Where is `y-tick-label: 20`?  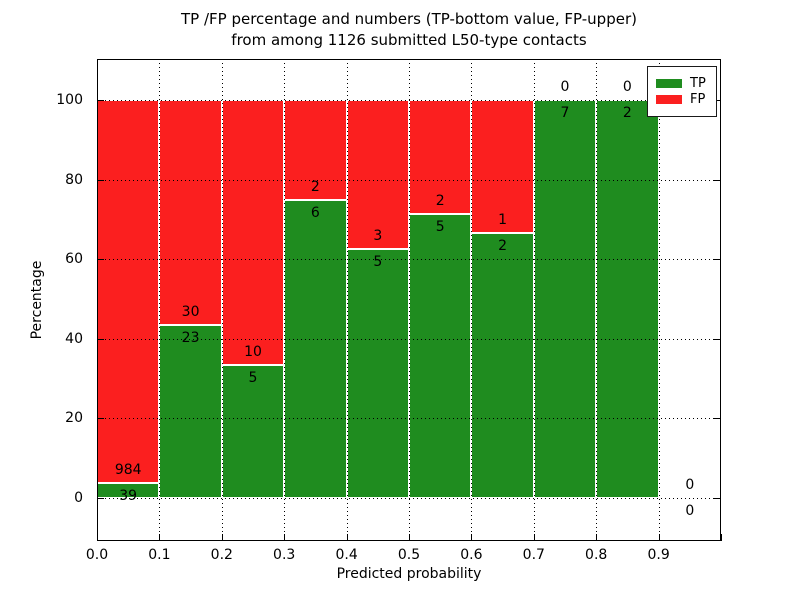 y-tick-label: 20 is located at coordinates (74, 418).